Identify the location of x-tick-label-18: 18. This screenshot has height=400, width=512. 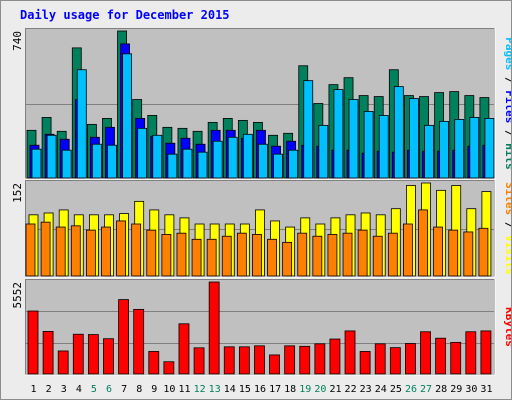
(290, 389).